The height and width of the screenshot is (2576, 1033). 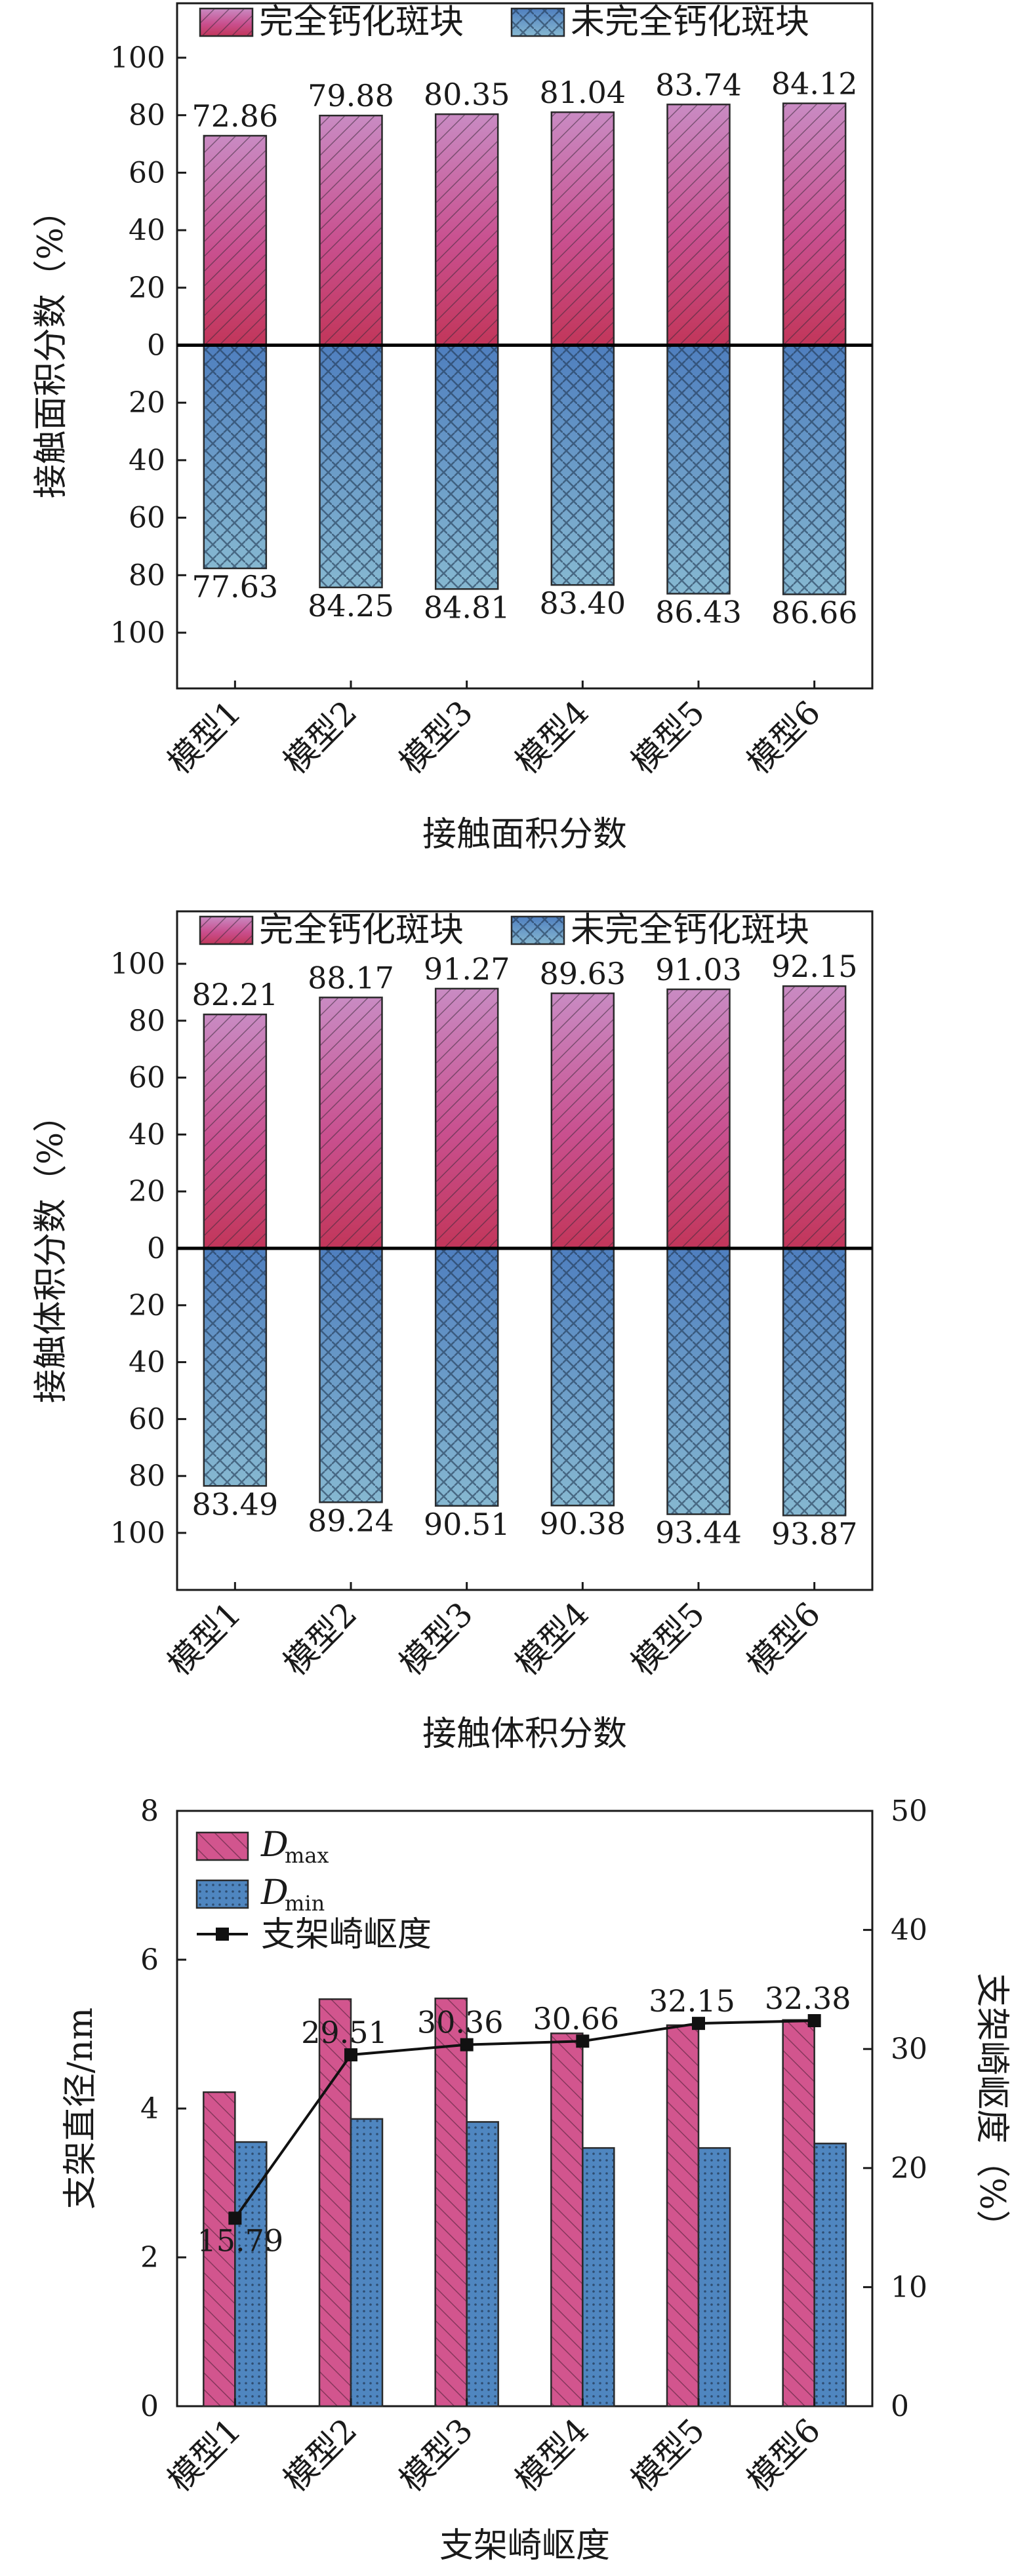 What do you see at coordinates (235, 116) in the screenshot?
I see `data-label: 72.86` at bounding box center [235, 116].